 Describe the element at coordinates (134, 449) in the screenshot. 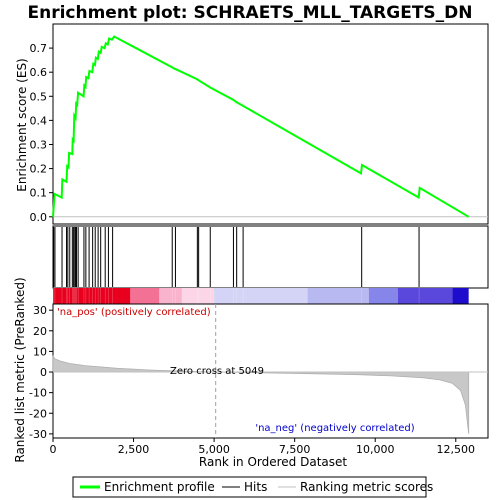

I see `x-tick-label: 2,500` at that location.